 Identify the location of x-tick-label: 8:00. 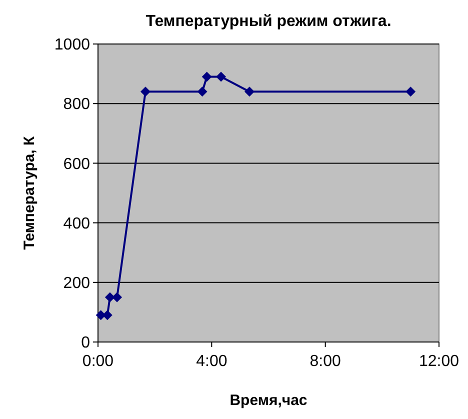
(326, 361).